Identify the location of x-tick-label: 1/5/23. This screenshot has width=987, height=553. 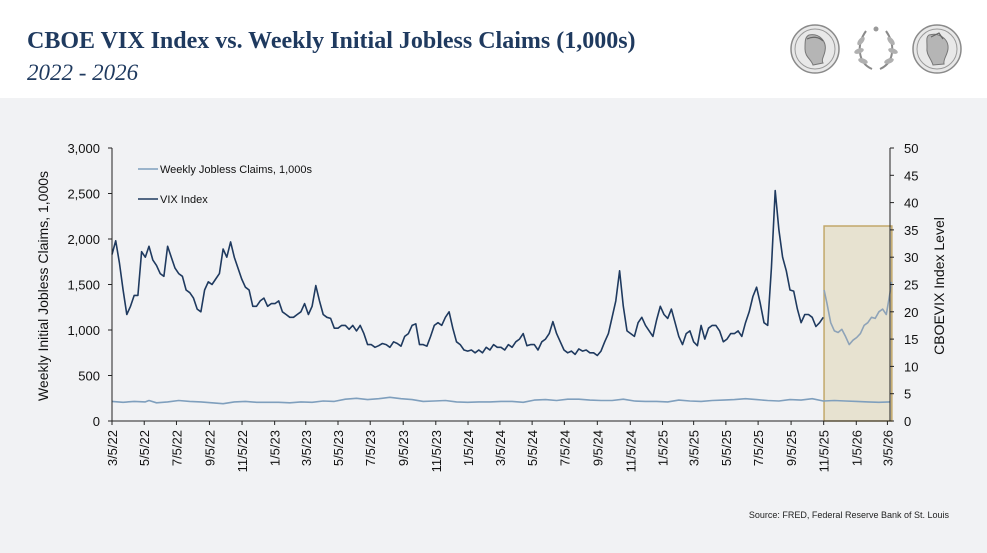
(275, 448).